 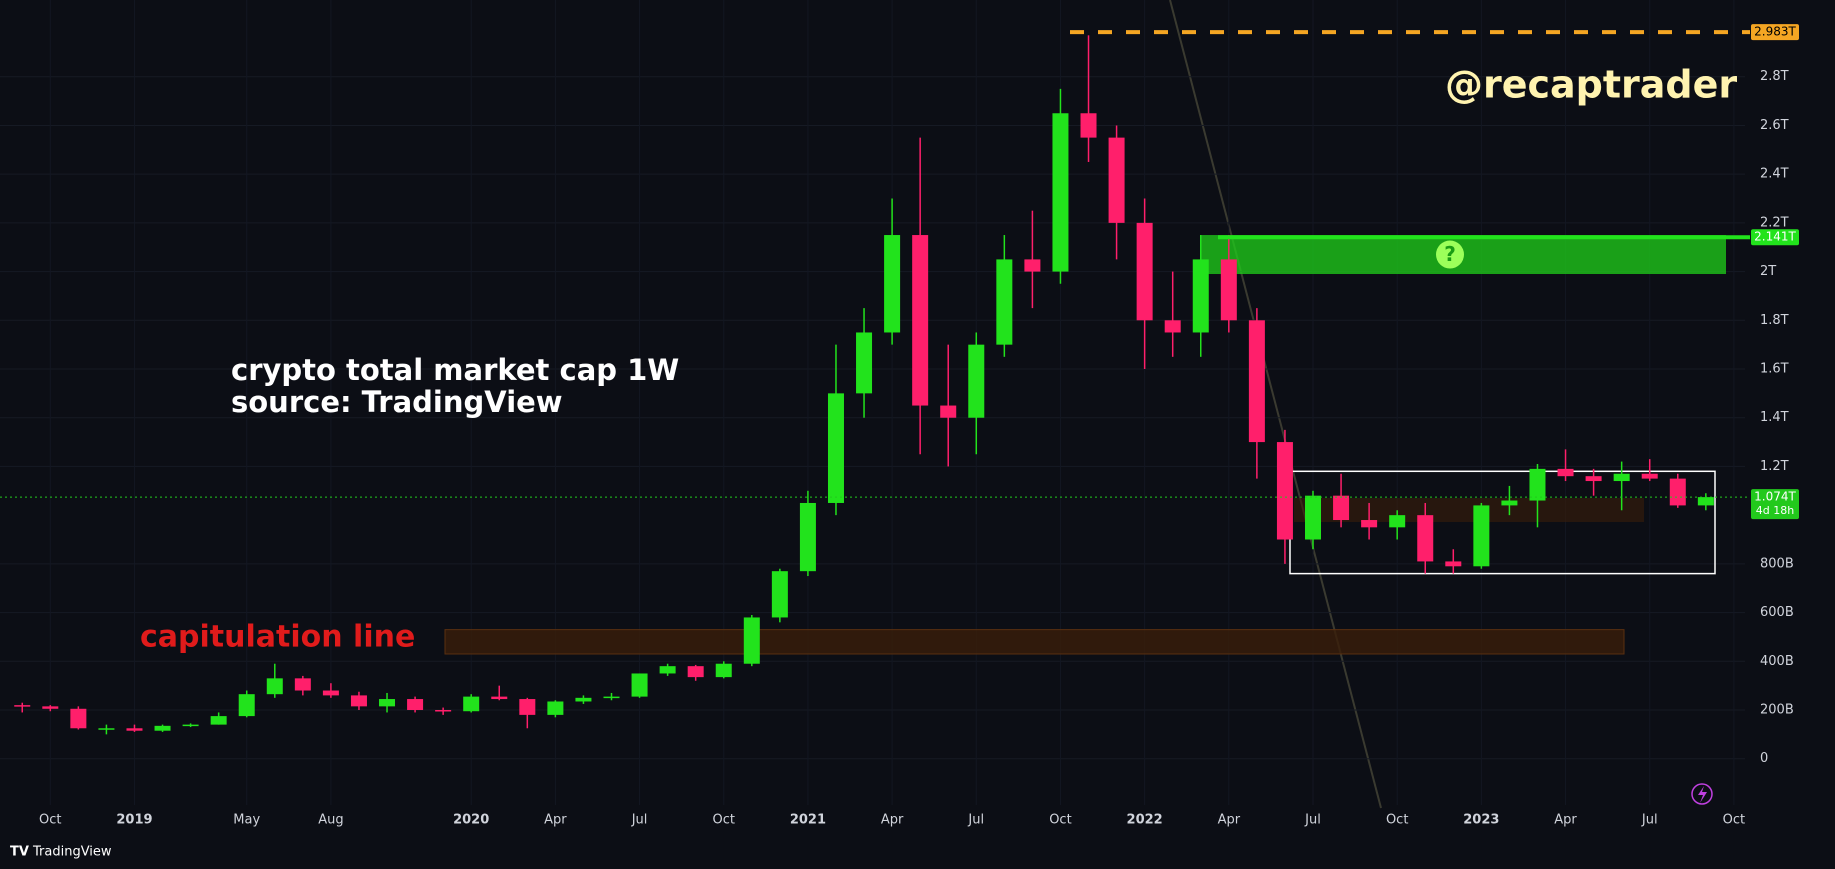 What do you see at coordinates (1275, 404) in the screenshot?
I see `trend-line` at bounding box center [1275, 404].